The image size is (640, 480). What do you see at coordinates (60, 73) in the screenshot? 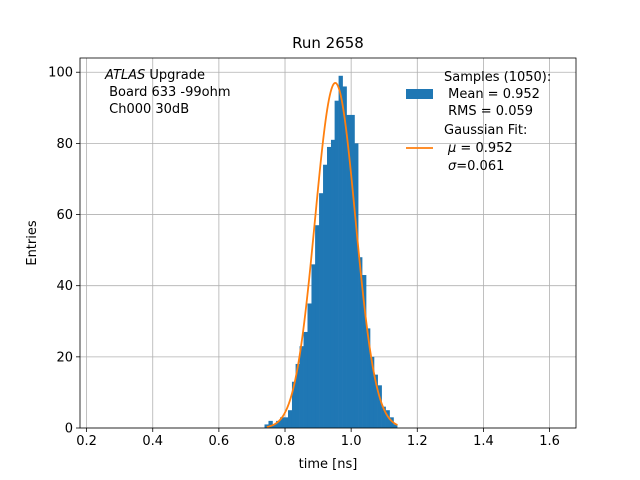
I see `y-tick-label: 100` at bounding box center [60, 73].